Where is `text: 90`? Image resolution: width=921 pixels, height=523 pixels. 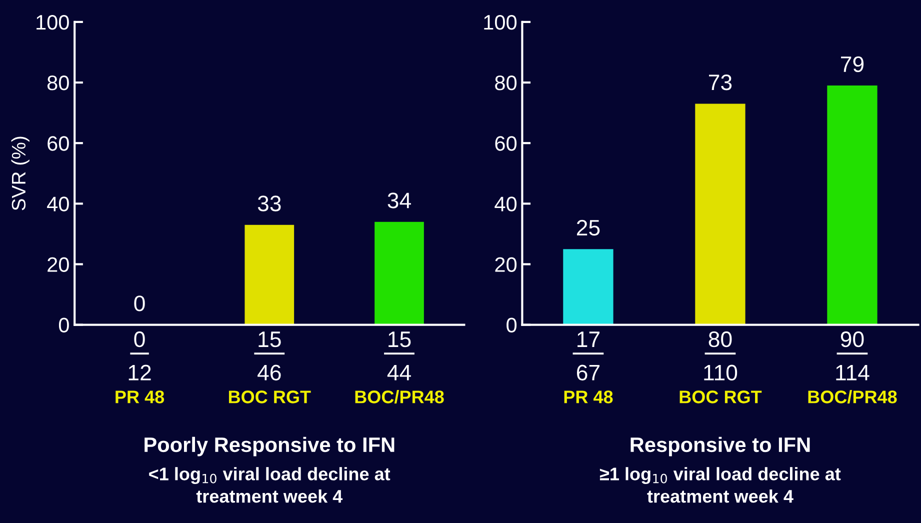
text: 90 is located at coordinates (852, 339).